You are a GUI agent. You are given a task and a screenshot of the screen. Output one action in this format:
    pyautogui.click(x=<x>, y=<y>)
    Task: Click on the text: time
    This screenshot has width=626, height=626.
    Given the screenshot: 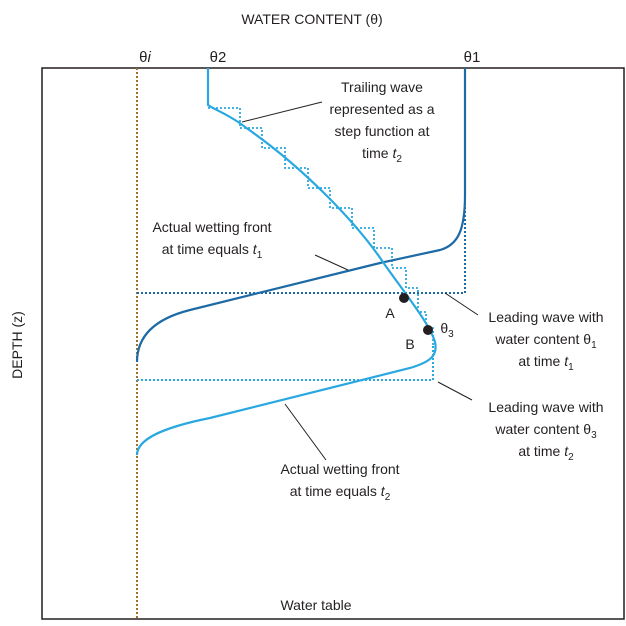 What is the action you would take?
    pyautogui.click(x=377, y=153)
    